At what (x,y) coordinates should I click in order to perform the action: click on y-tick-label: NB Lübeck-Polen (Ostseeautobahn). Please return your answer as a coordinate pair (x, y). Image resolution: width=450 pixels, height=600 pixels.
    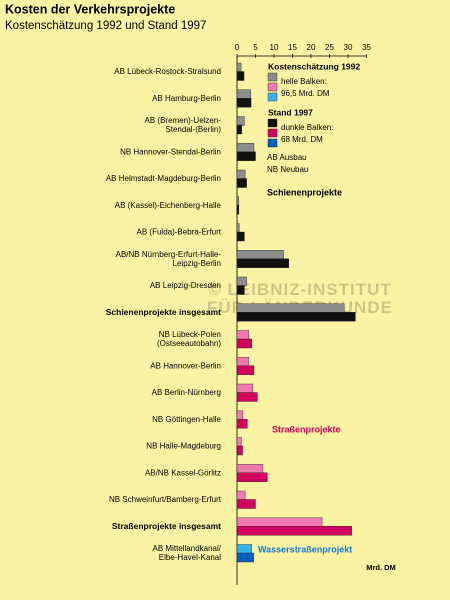
    Looking at the image, I should click on (189, 339).